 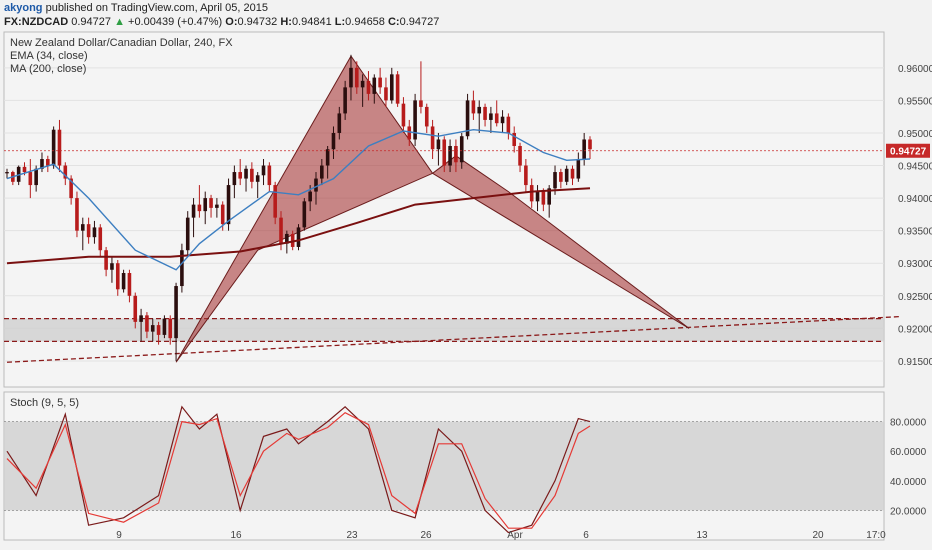 I want to click on ema-legend: EMA (34, close), so click(x=49, y=56).